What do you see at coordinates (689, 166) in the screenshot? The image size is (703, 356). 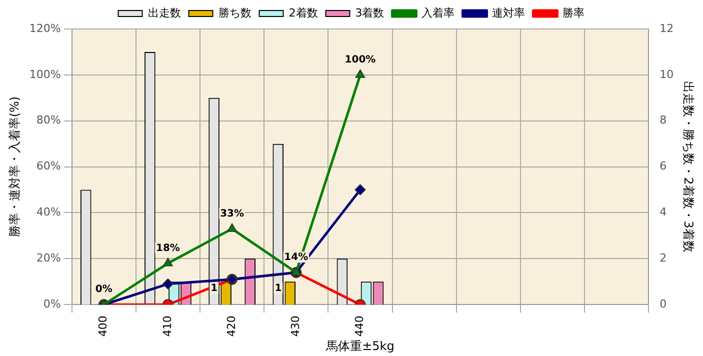 I see `y2-axis-title: 出走数・勝ち数・2着数・3着数` at bounding box center [689, 166].